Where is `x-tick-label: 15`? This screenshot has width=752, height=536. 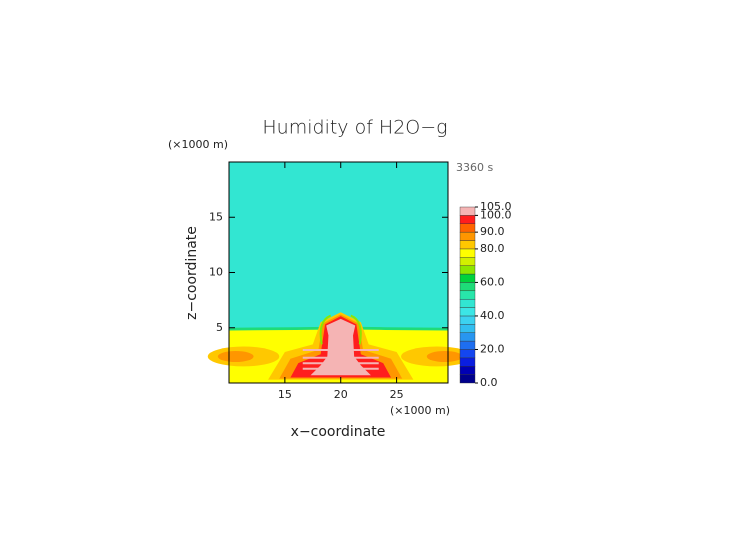
x-tick-label: 15 is located at coordinates (285, 394).